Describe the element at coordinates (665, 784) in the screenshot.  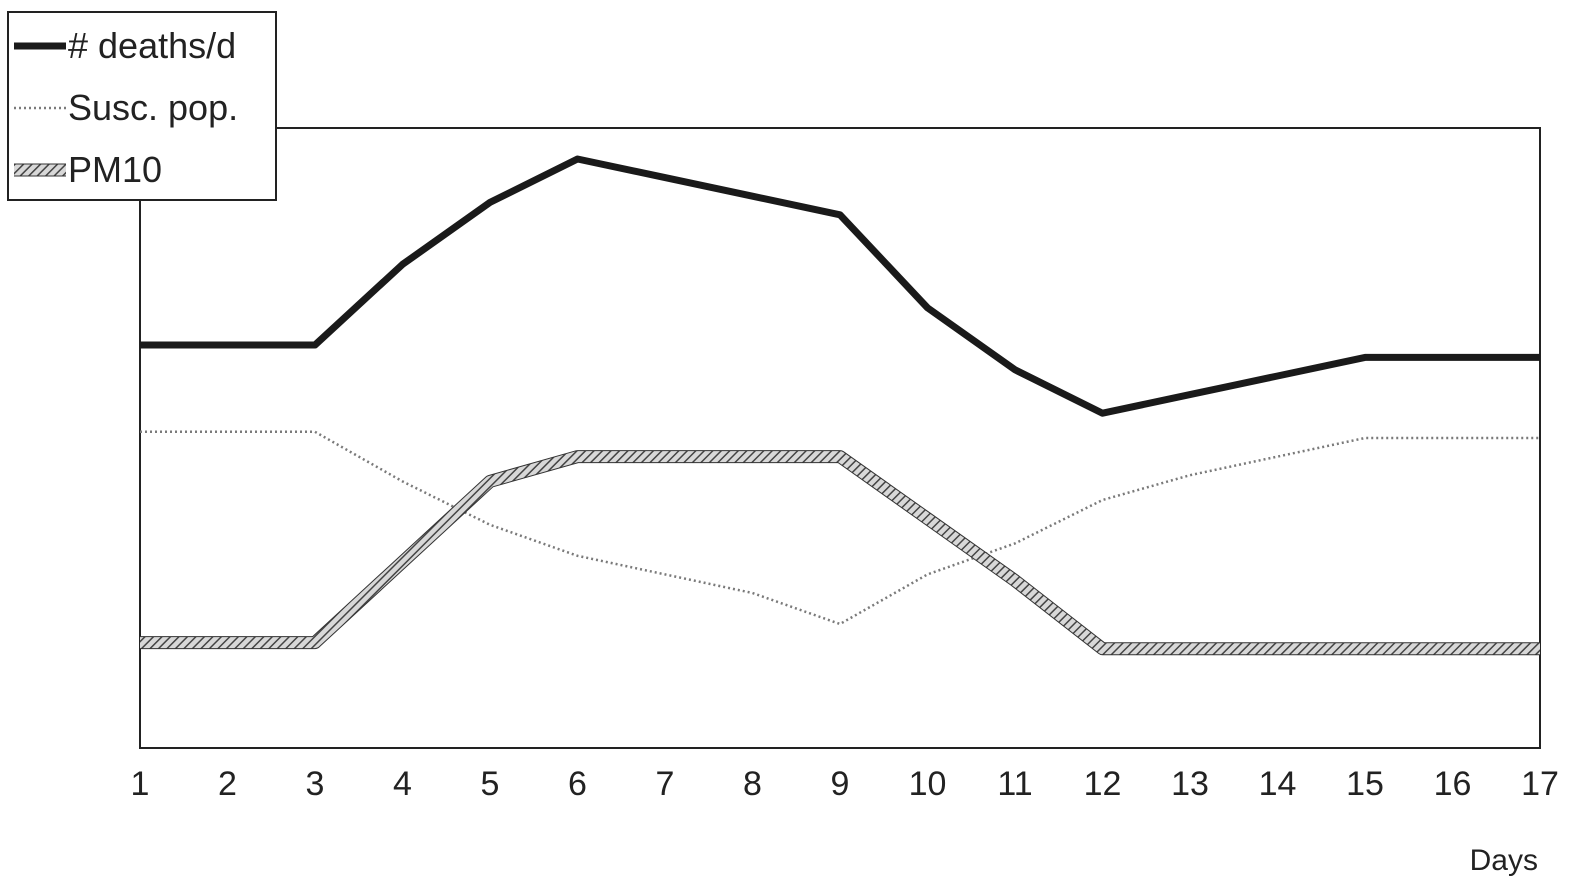
I see `x-tick-label: 7` at that location.